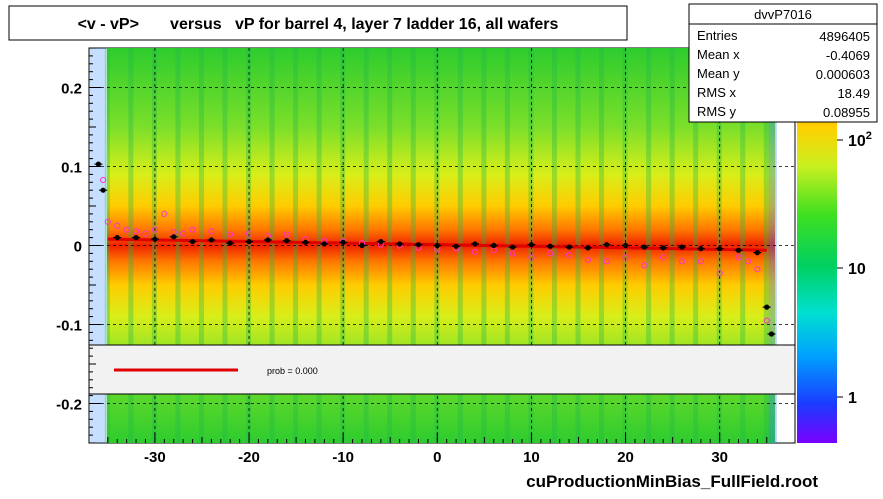 Image resolution: width=883 pixels, height=499 pixels. I want to click on z-tick-label: 10, so click(857, 269).